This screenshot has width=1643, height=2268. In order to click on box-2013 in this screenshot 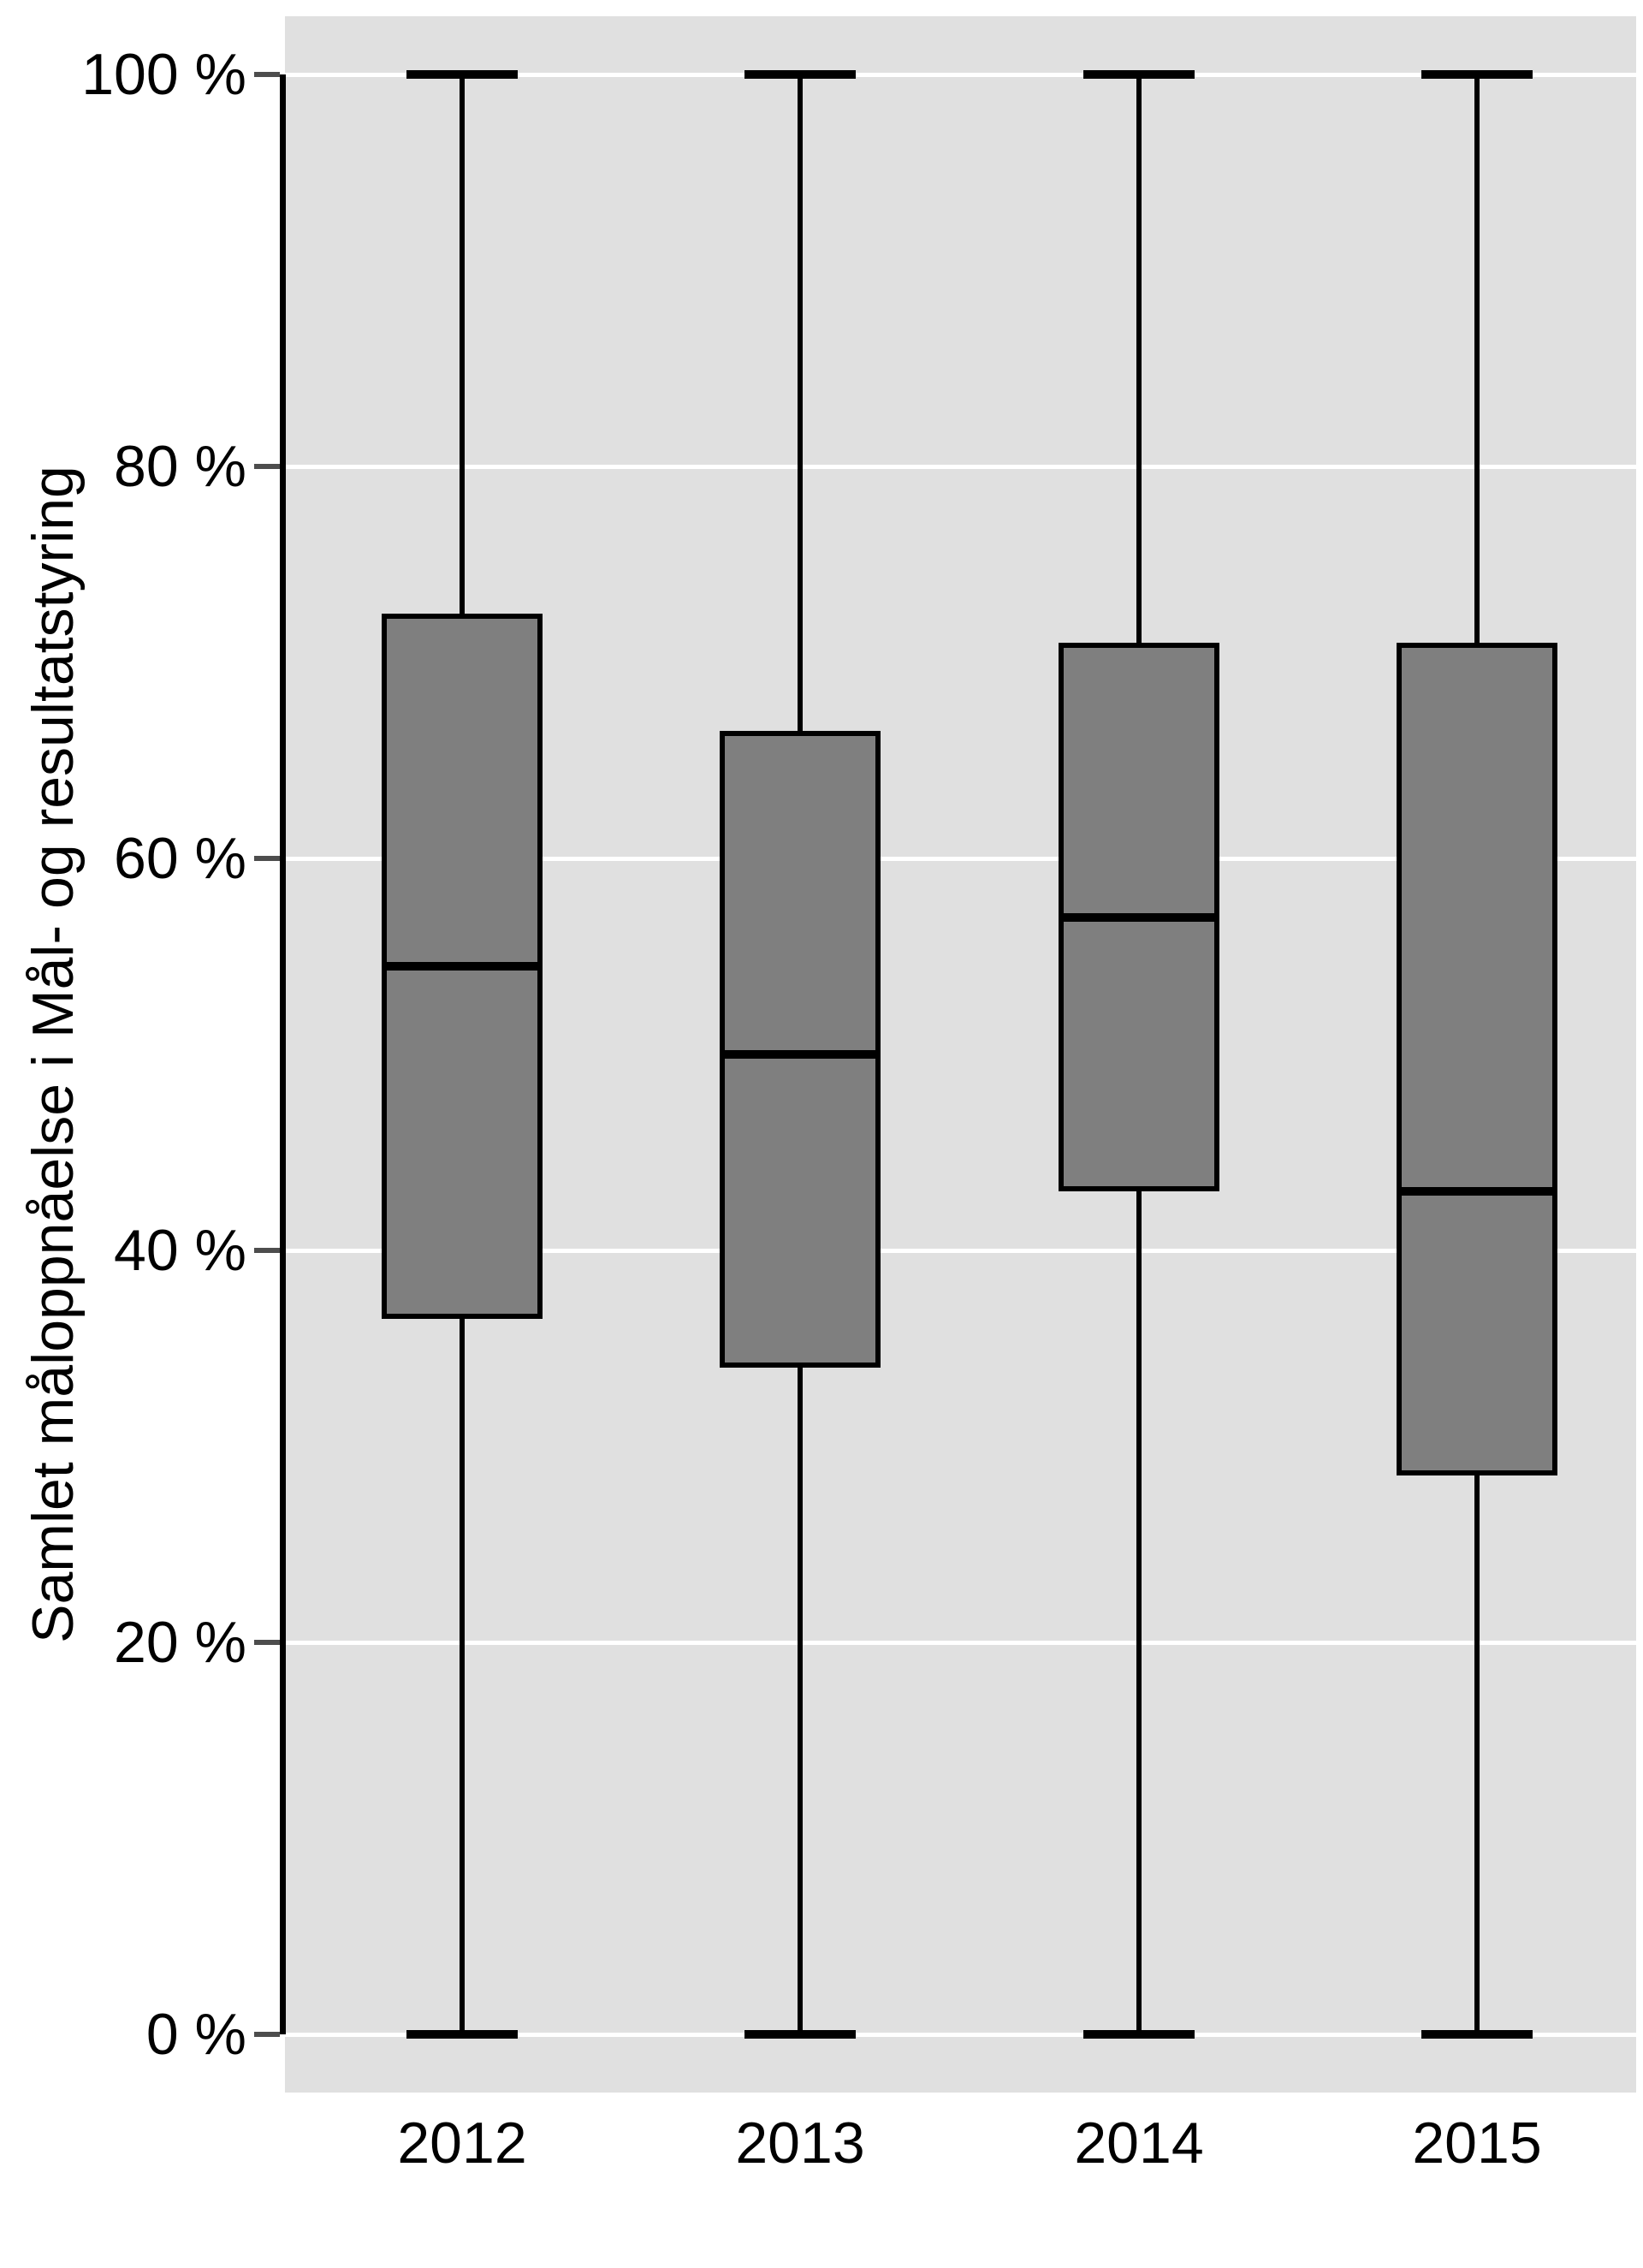, I will do `click(800, 1050)`.